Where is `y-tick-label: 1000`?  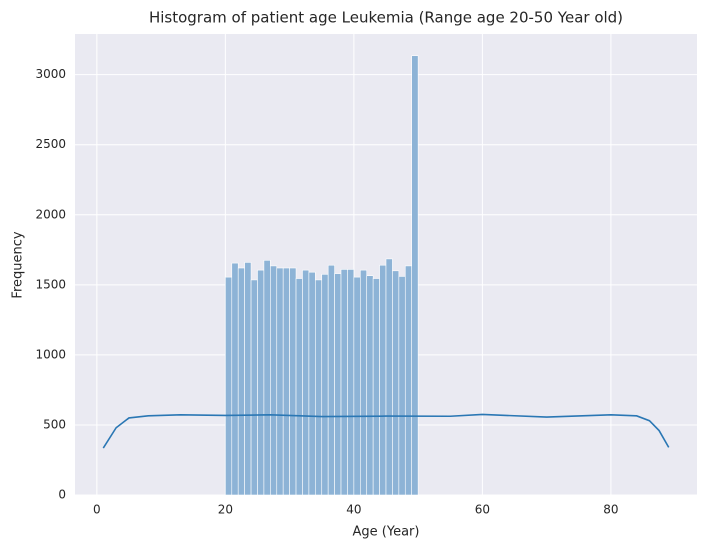
y-tick-label: 1000 is located at coordinates (50, 354).